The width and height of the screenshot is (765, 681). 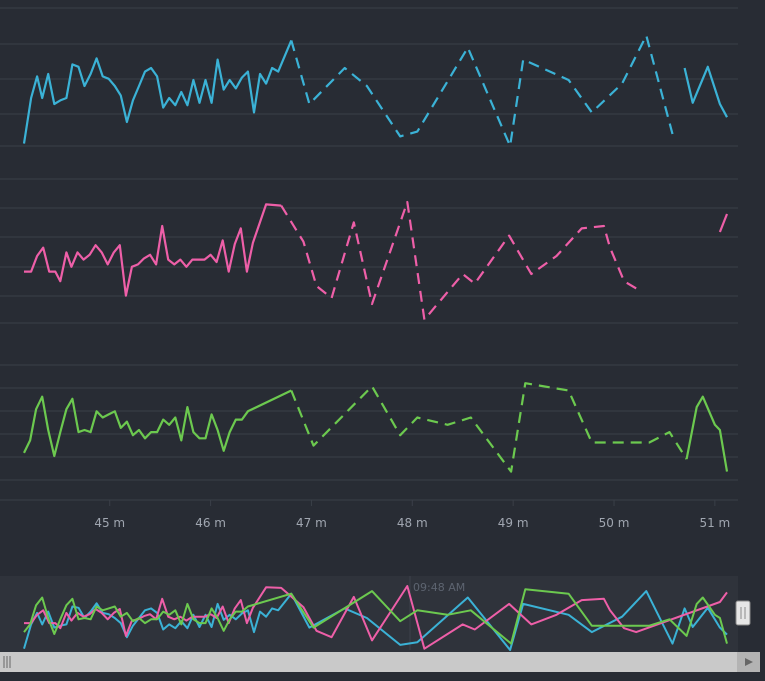 I want to click on x-tick-label: 48 m, so click(x=412, y=523).